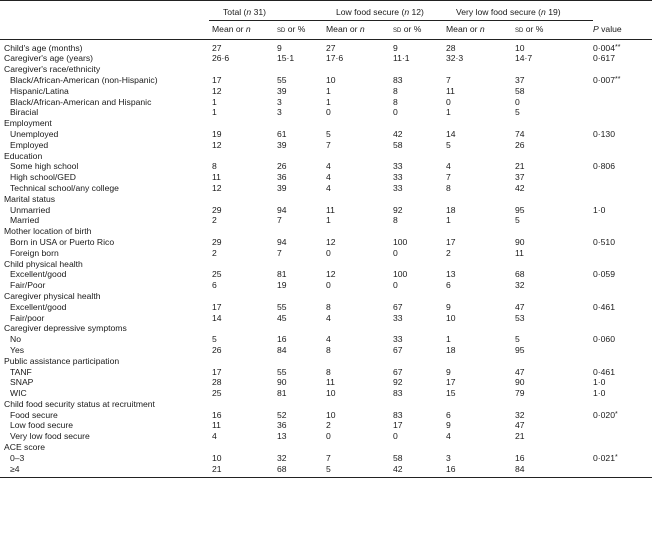 The image size is (652, 555). I want to click on total-n-cell: 16, so click(217, 414).